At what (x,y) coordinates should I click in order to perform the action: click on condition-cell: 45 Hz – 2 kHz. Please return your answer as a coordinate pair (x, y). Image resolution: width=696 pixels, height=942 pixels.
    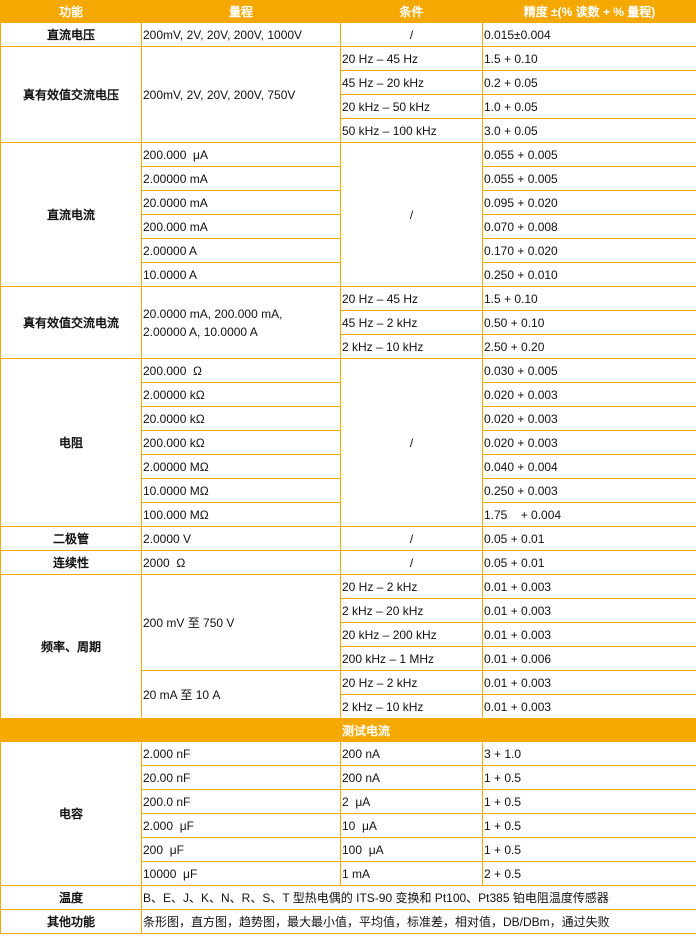
    Looking at the image, I should click on (411, 322).